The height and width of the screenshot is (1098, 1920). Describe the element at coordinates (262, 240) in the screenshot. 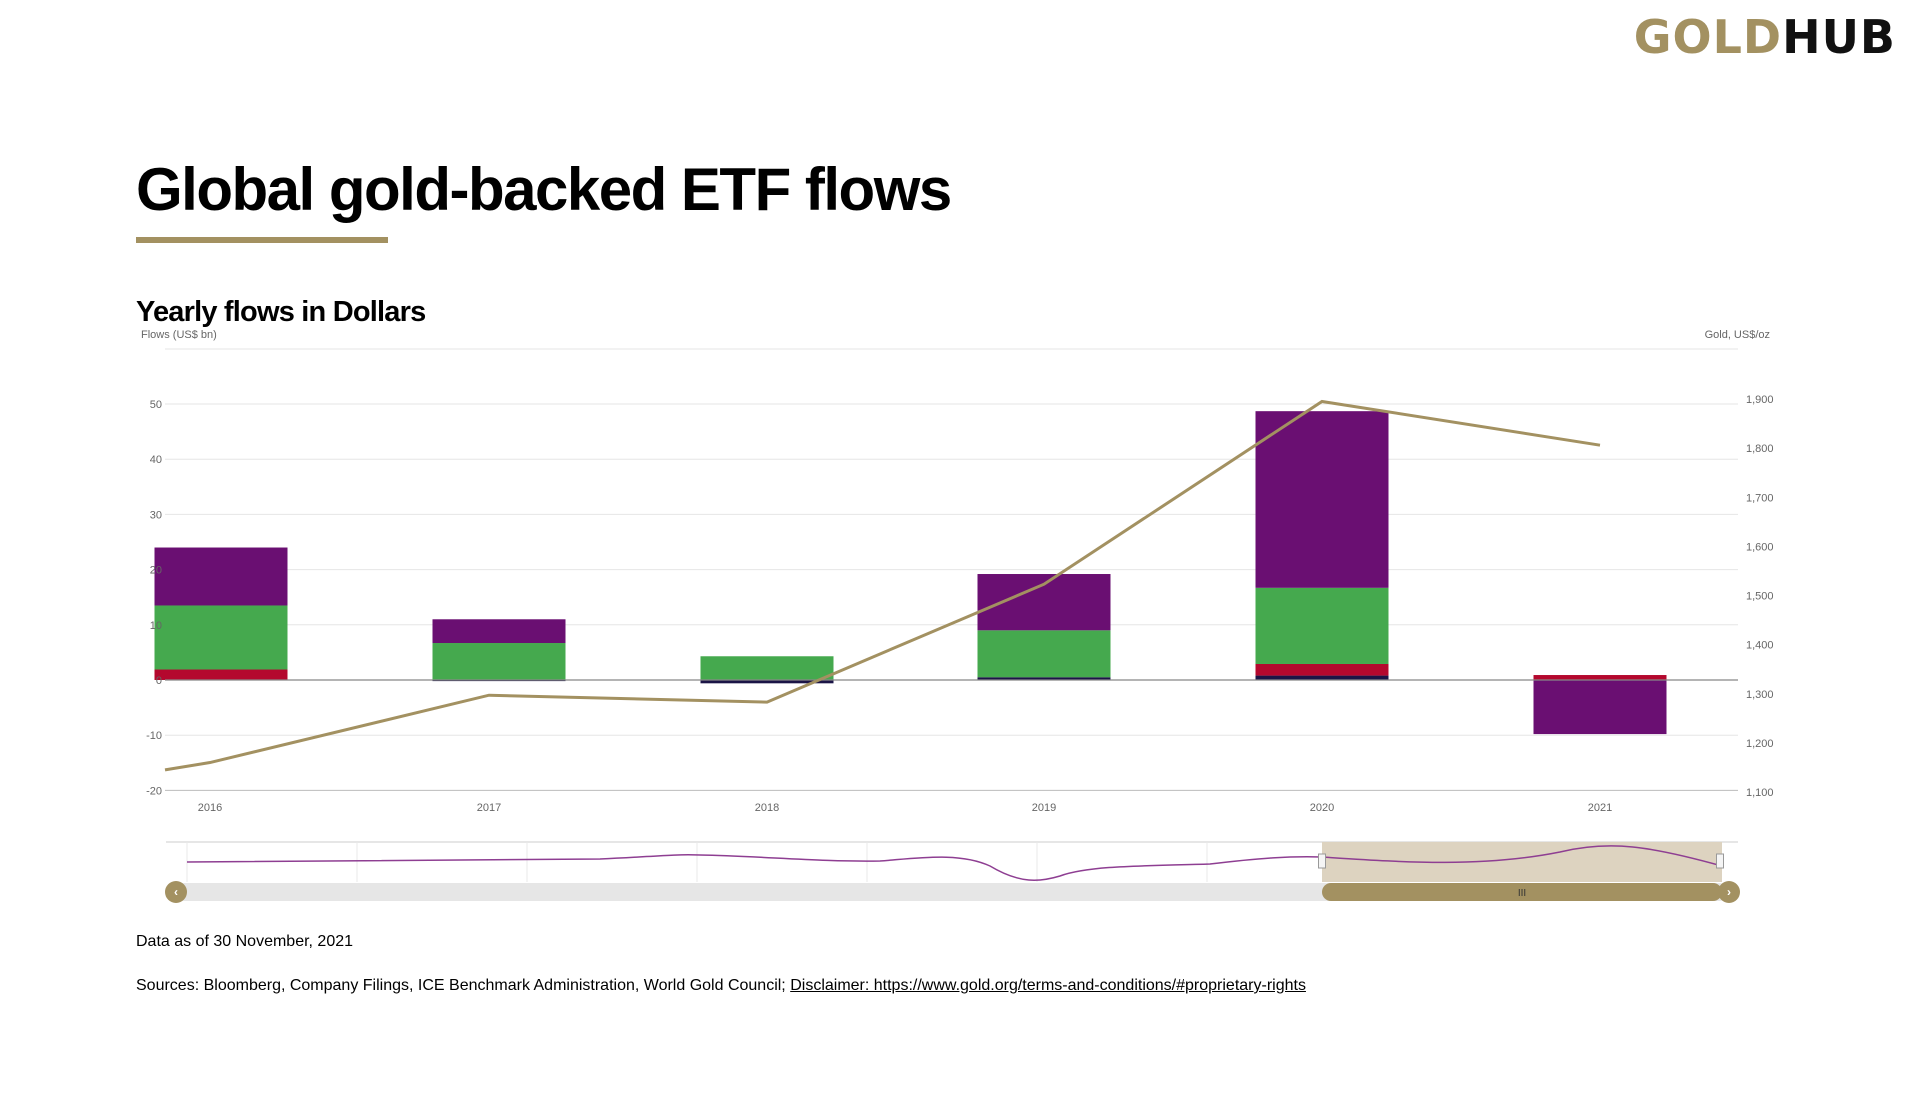

I see `title-underline` at that location.